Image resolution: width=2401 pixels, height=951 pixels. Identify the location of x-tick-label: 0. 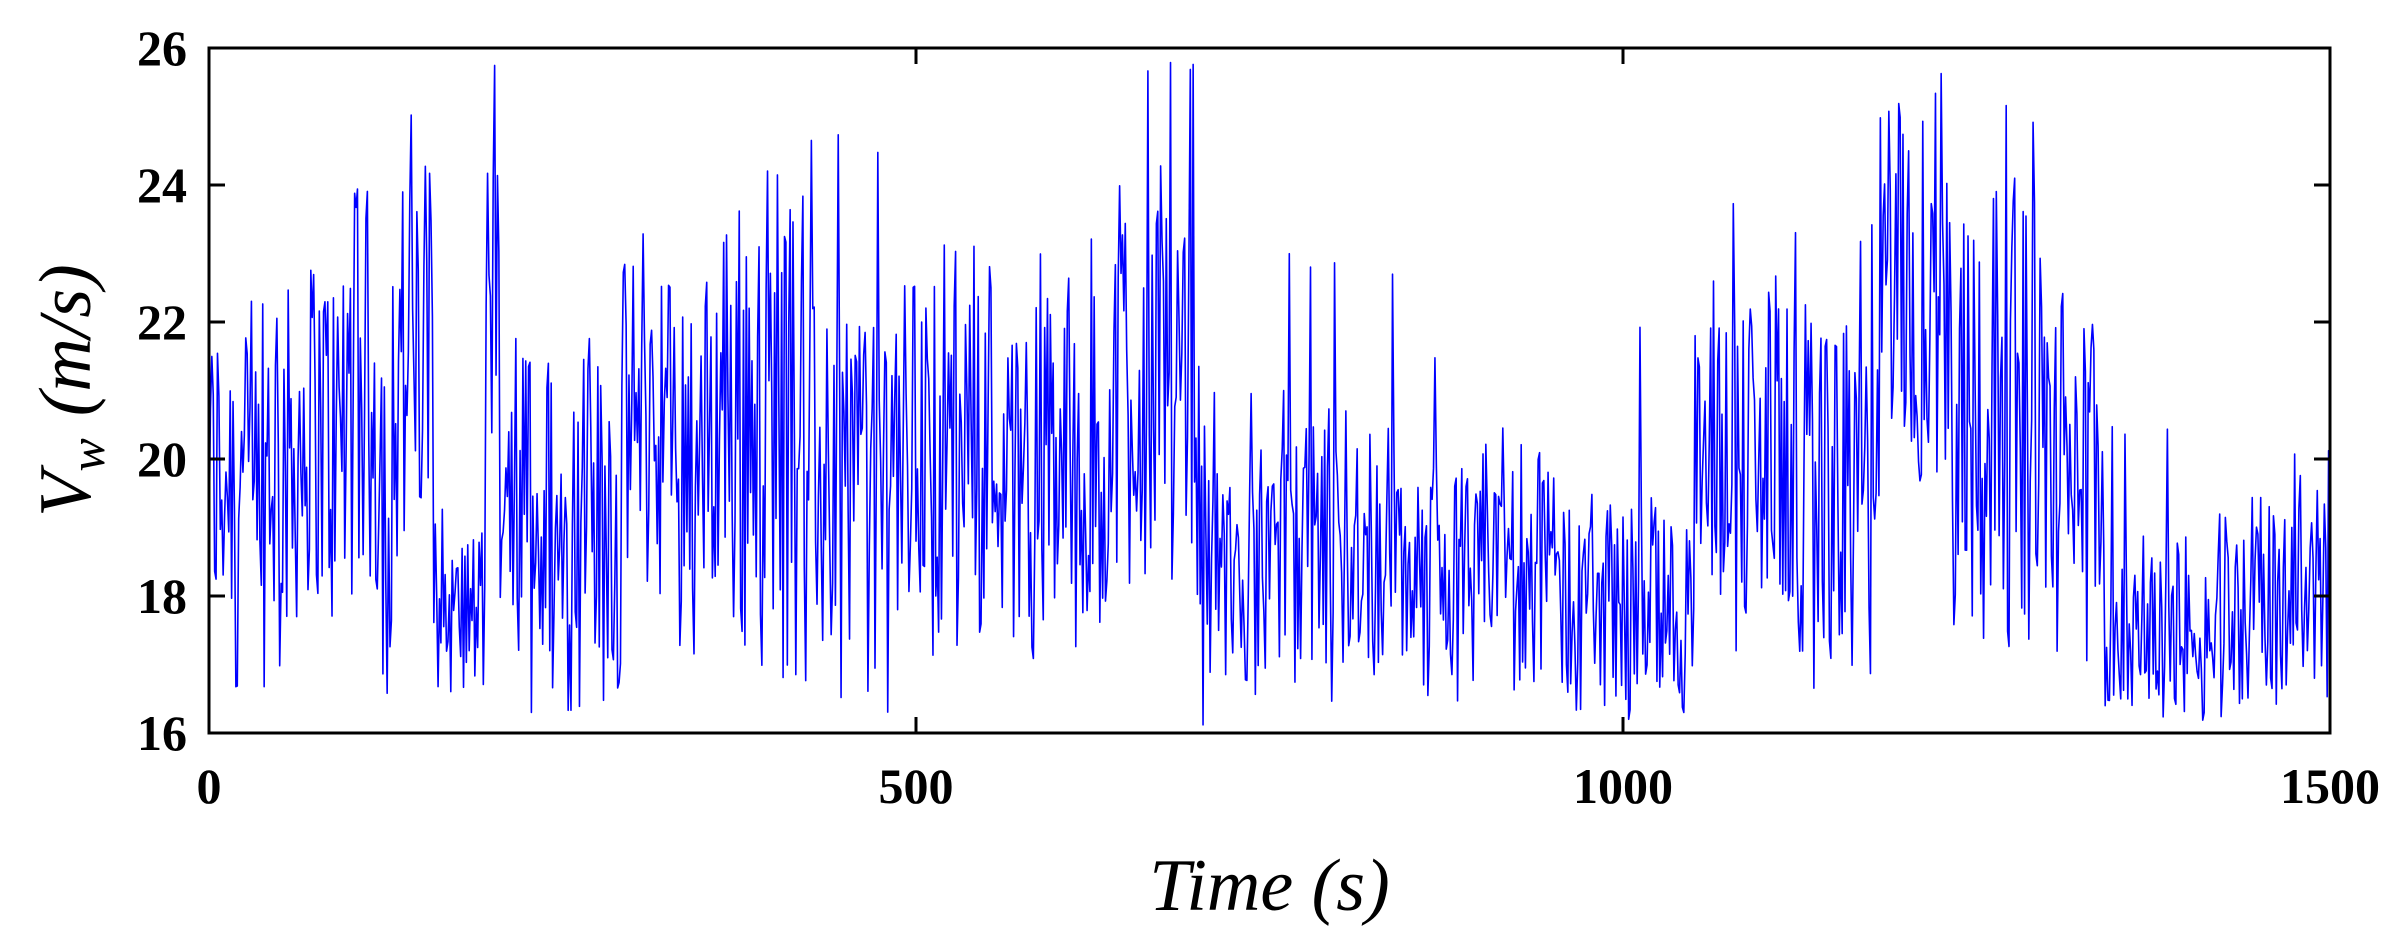
(209, 786).